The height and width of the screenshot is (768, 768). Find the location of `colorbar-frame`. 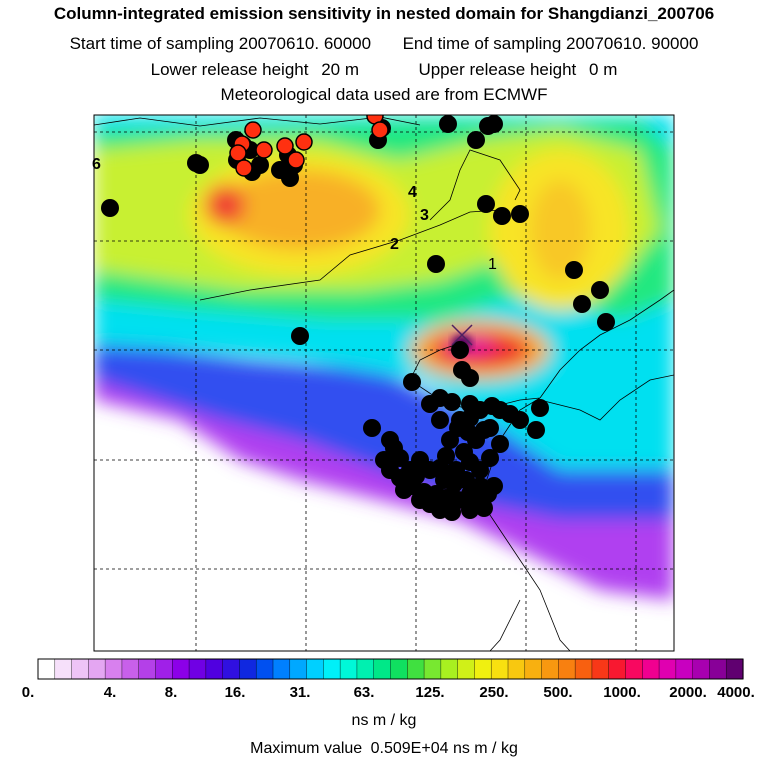

colorbar-frame is located at coordinates (390, 669).